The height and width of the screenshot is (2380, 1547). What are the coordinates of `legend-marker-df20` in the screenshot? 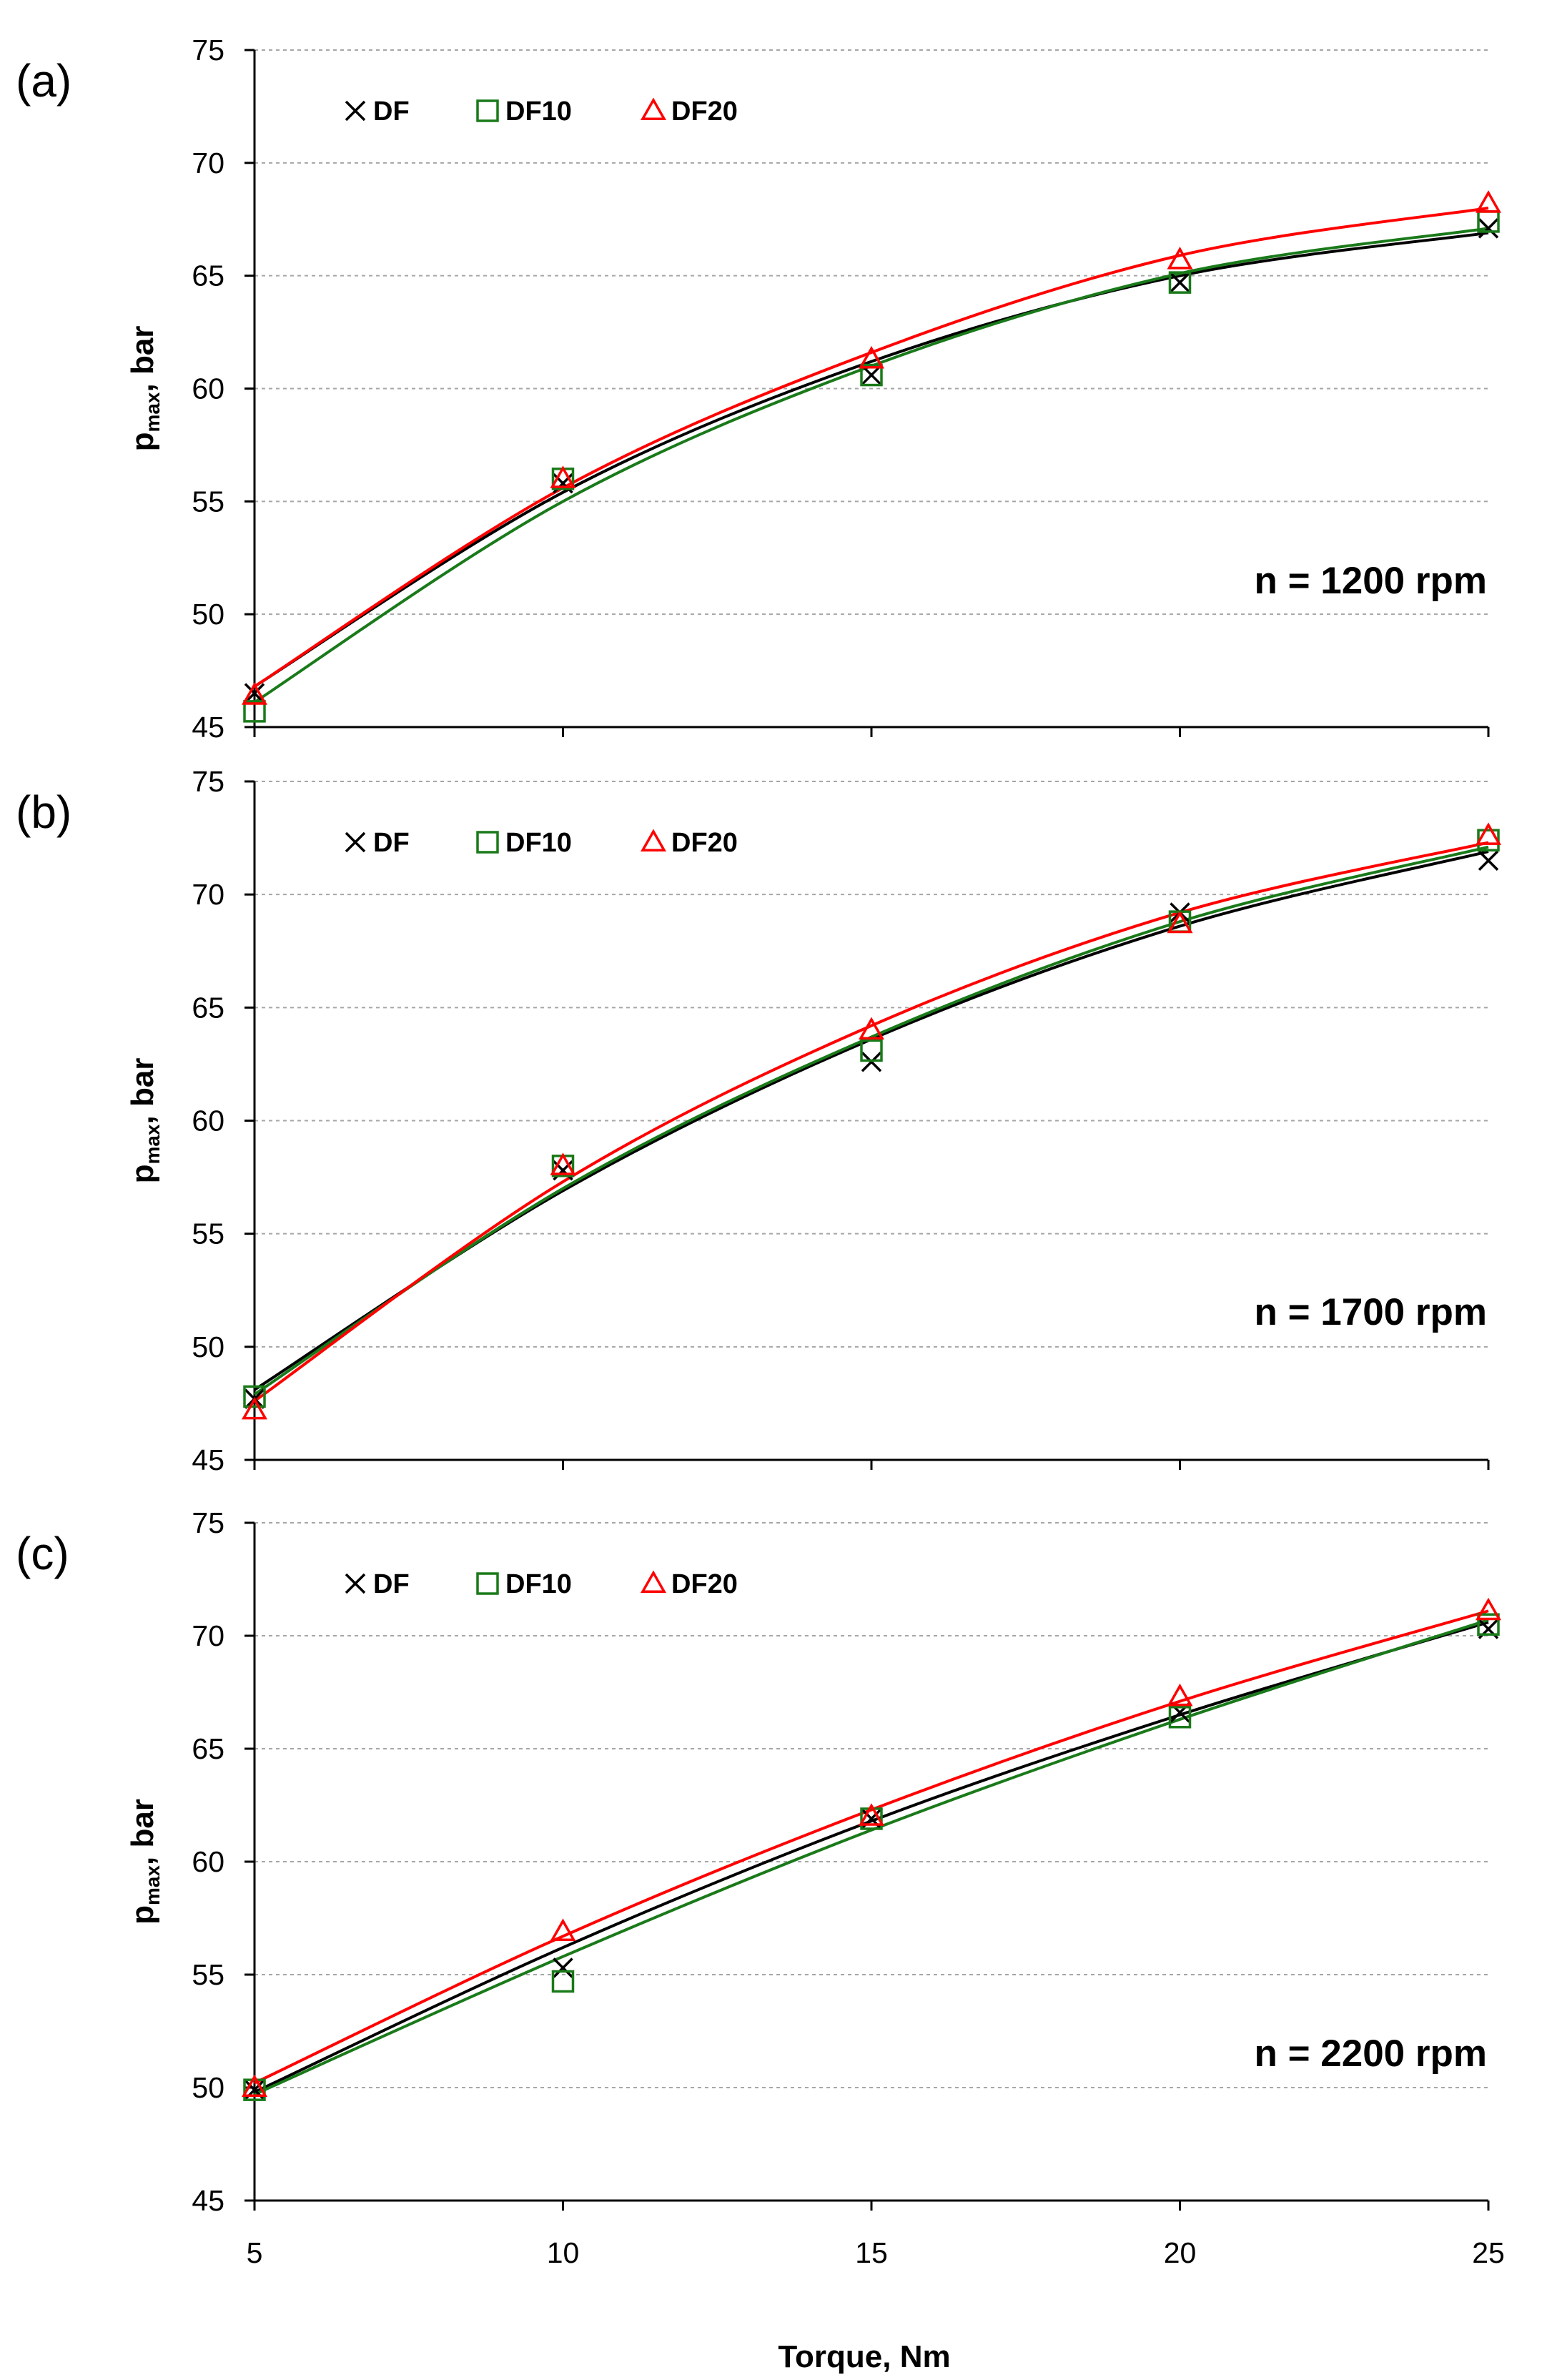 It's located at (653, 840).